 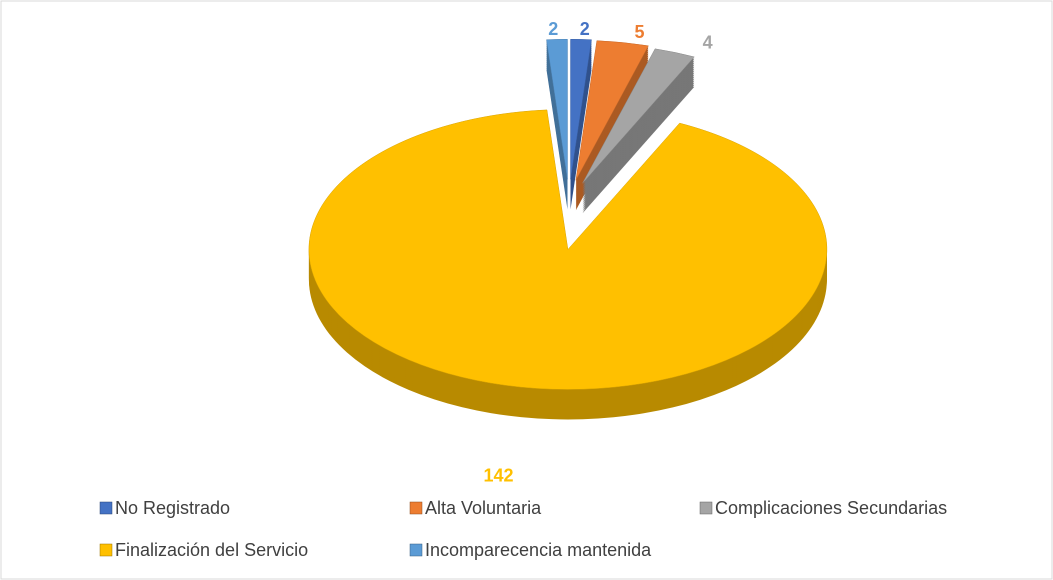 I want to click on legend-label: Incomparecencia mantenida, so click(x=538, y=550).